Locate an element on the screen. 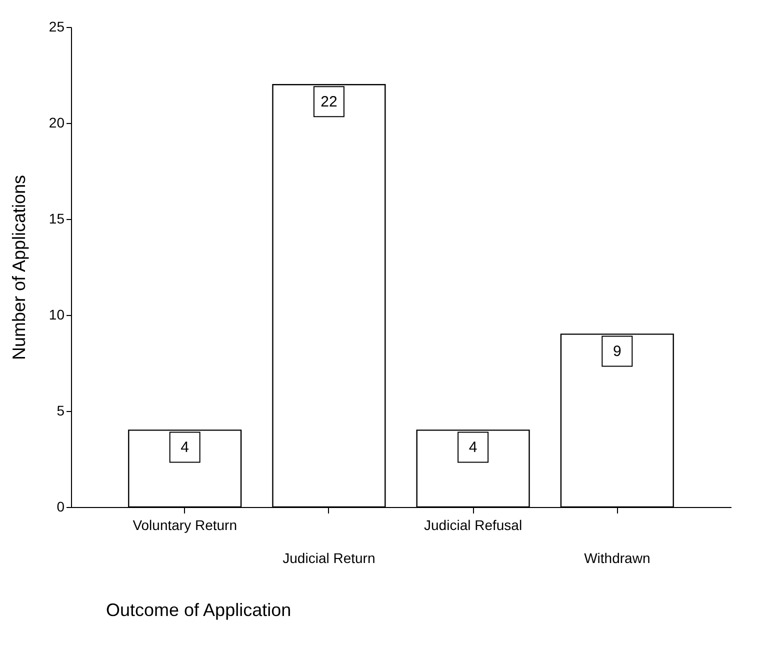 This screenshot has width=771, height=654. y-tick-label: 5 is located at coordinates (60, 410).